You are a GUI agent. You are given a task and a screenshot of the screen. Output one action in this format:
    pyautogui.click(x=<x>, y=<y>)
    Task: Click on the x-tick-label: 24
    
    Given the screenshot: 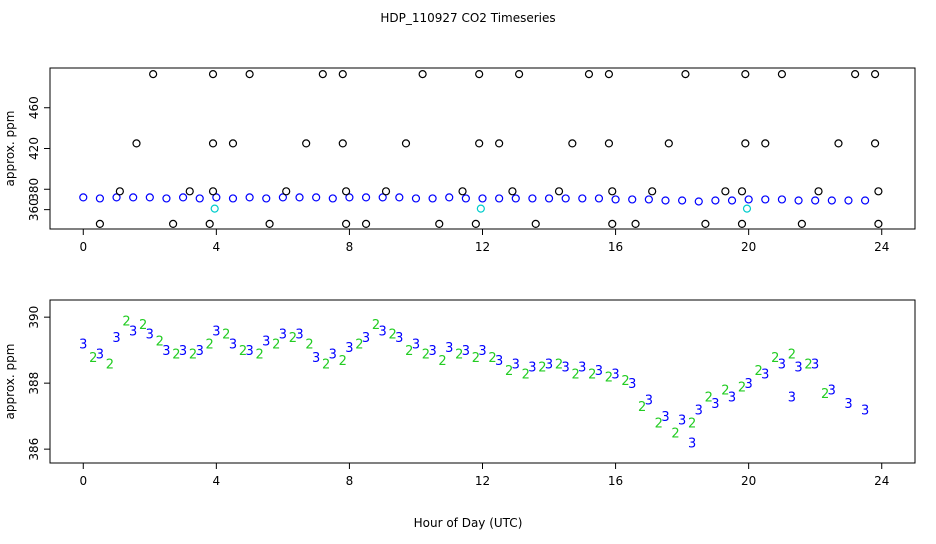 What is the action you would take?
    pyautogui.click(x=881, y=481)
    